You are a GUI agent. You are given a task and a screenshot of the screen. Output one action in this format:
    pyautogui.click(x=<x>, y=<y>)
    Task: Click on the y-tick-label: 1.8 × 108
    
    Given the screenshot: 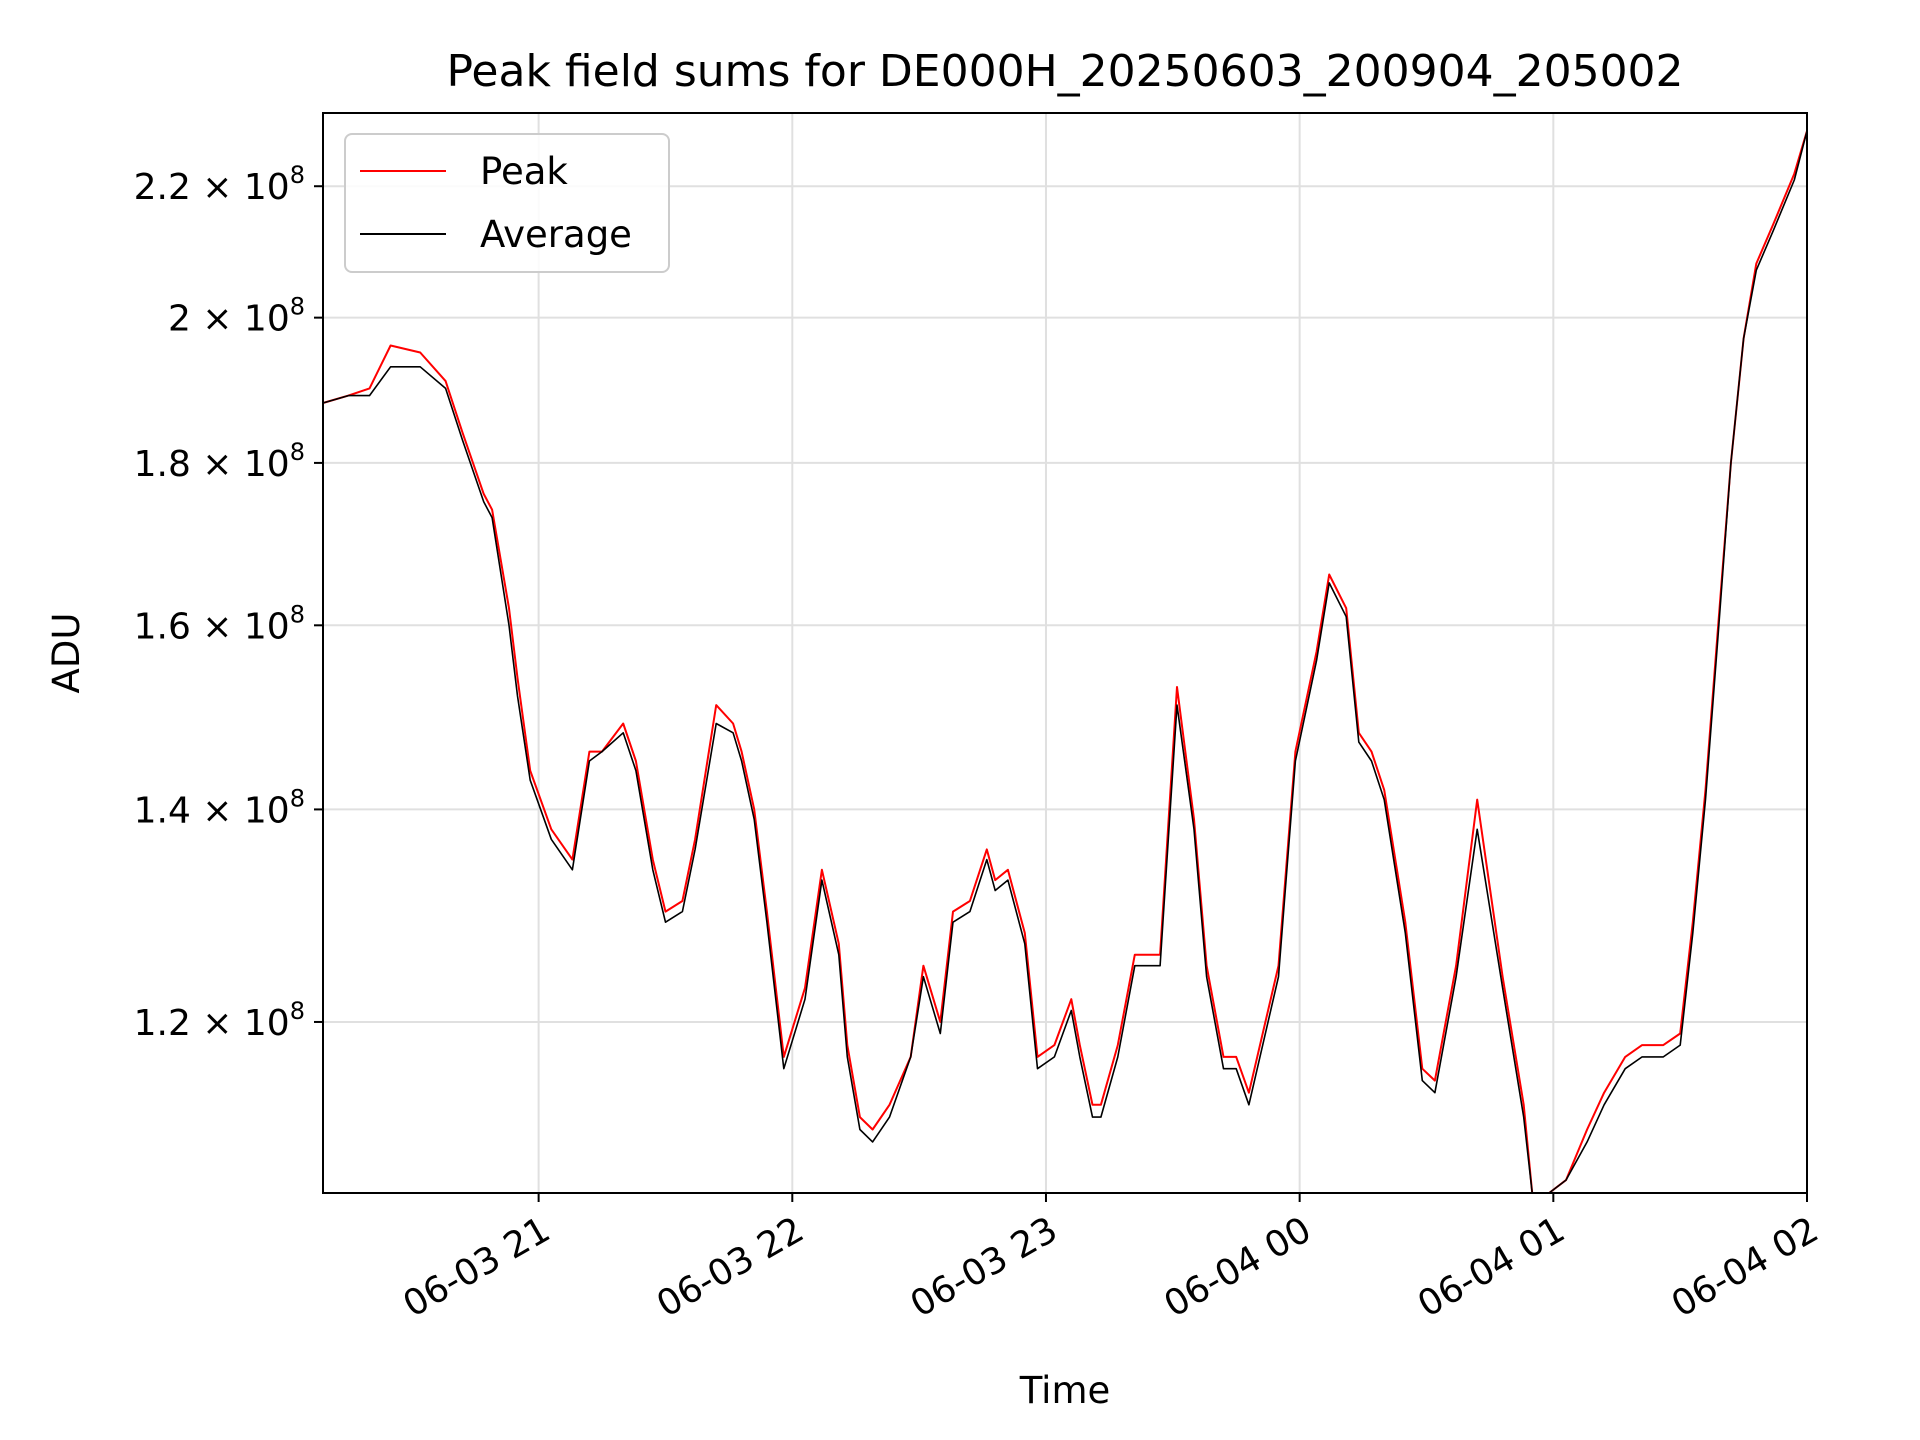 What is the action you would take?
    pyautogui.click(x=219, y=461)
    